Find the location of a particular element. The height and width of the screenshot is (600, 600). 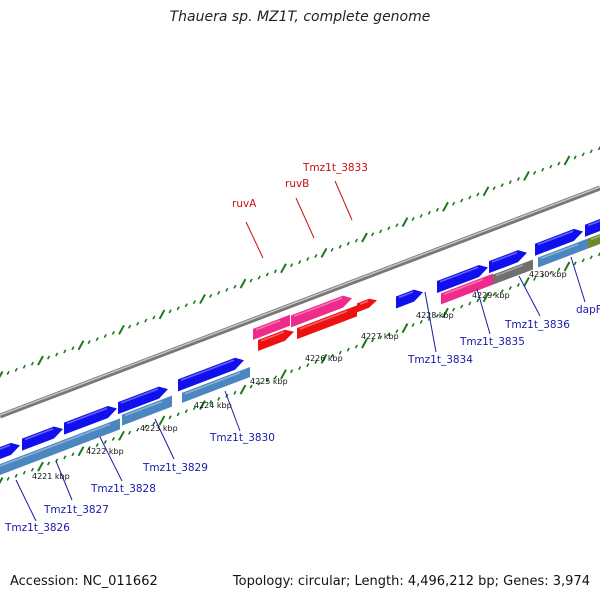

gene-olive is located at coordinates (594, 239).